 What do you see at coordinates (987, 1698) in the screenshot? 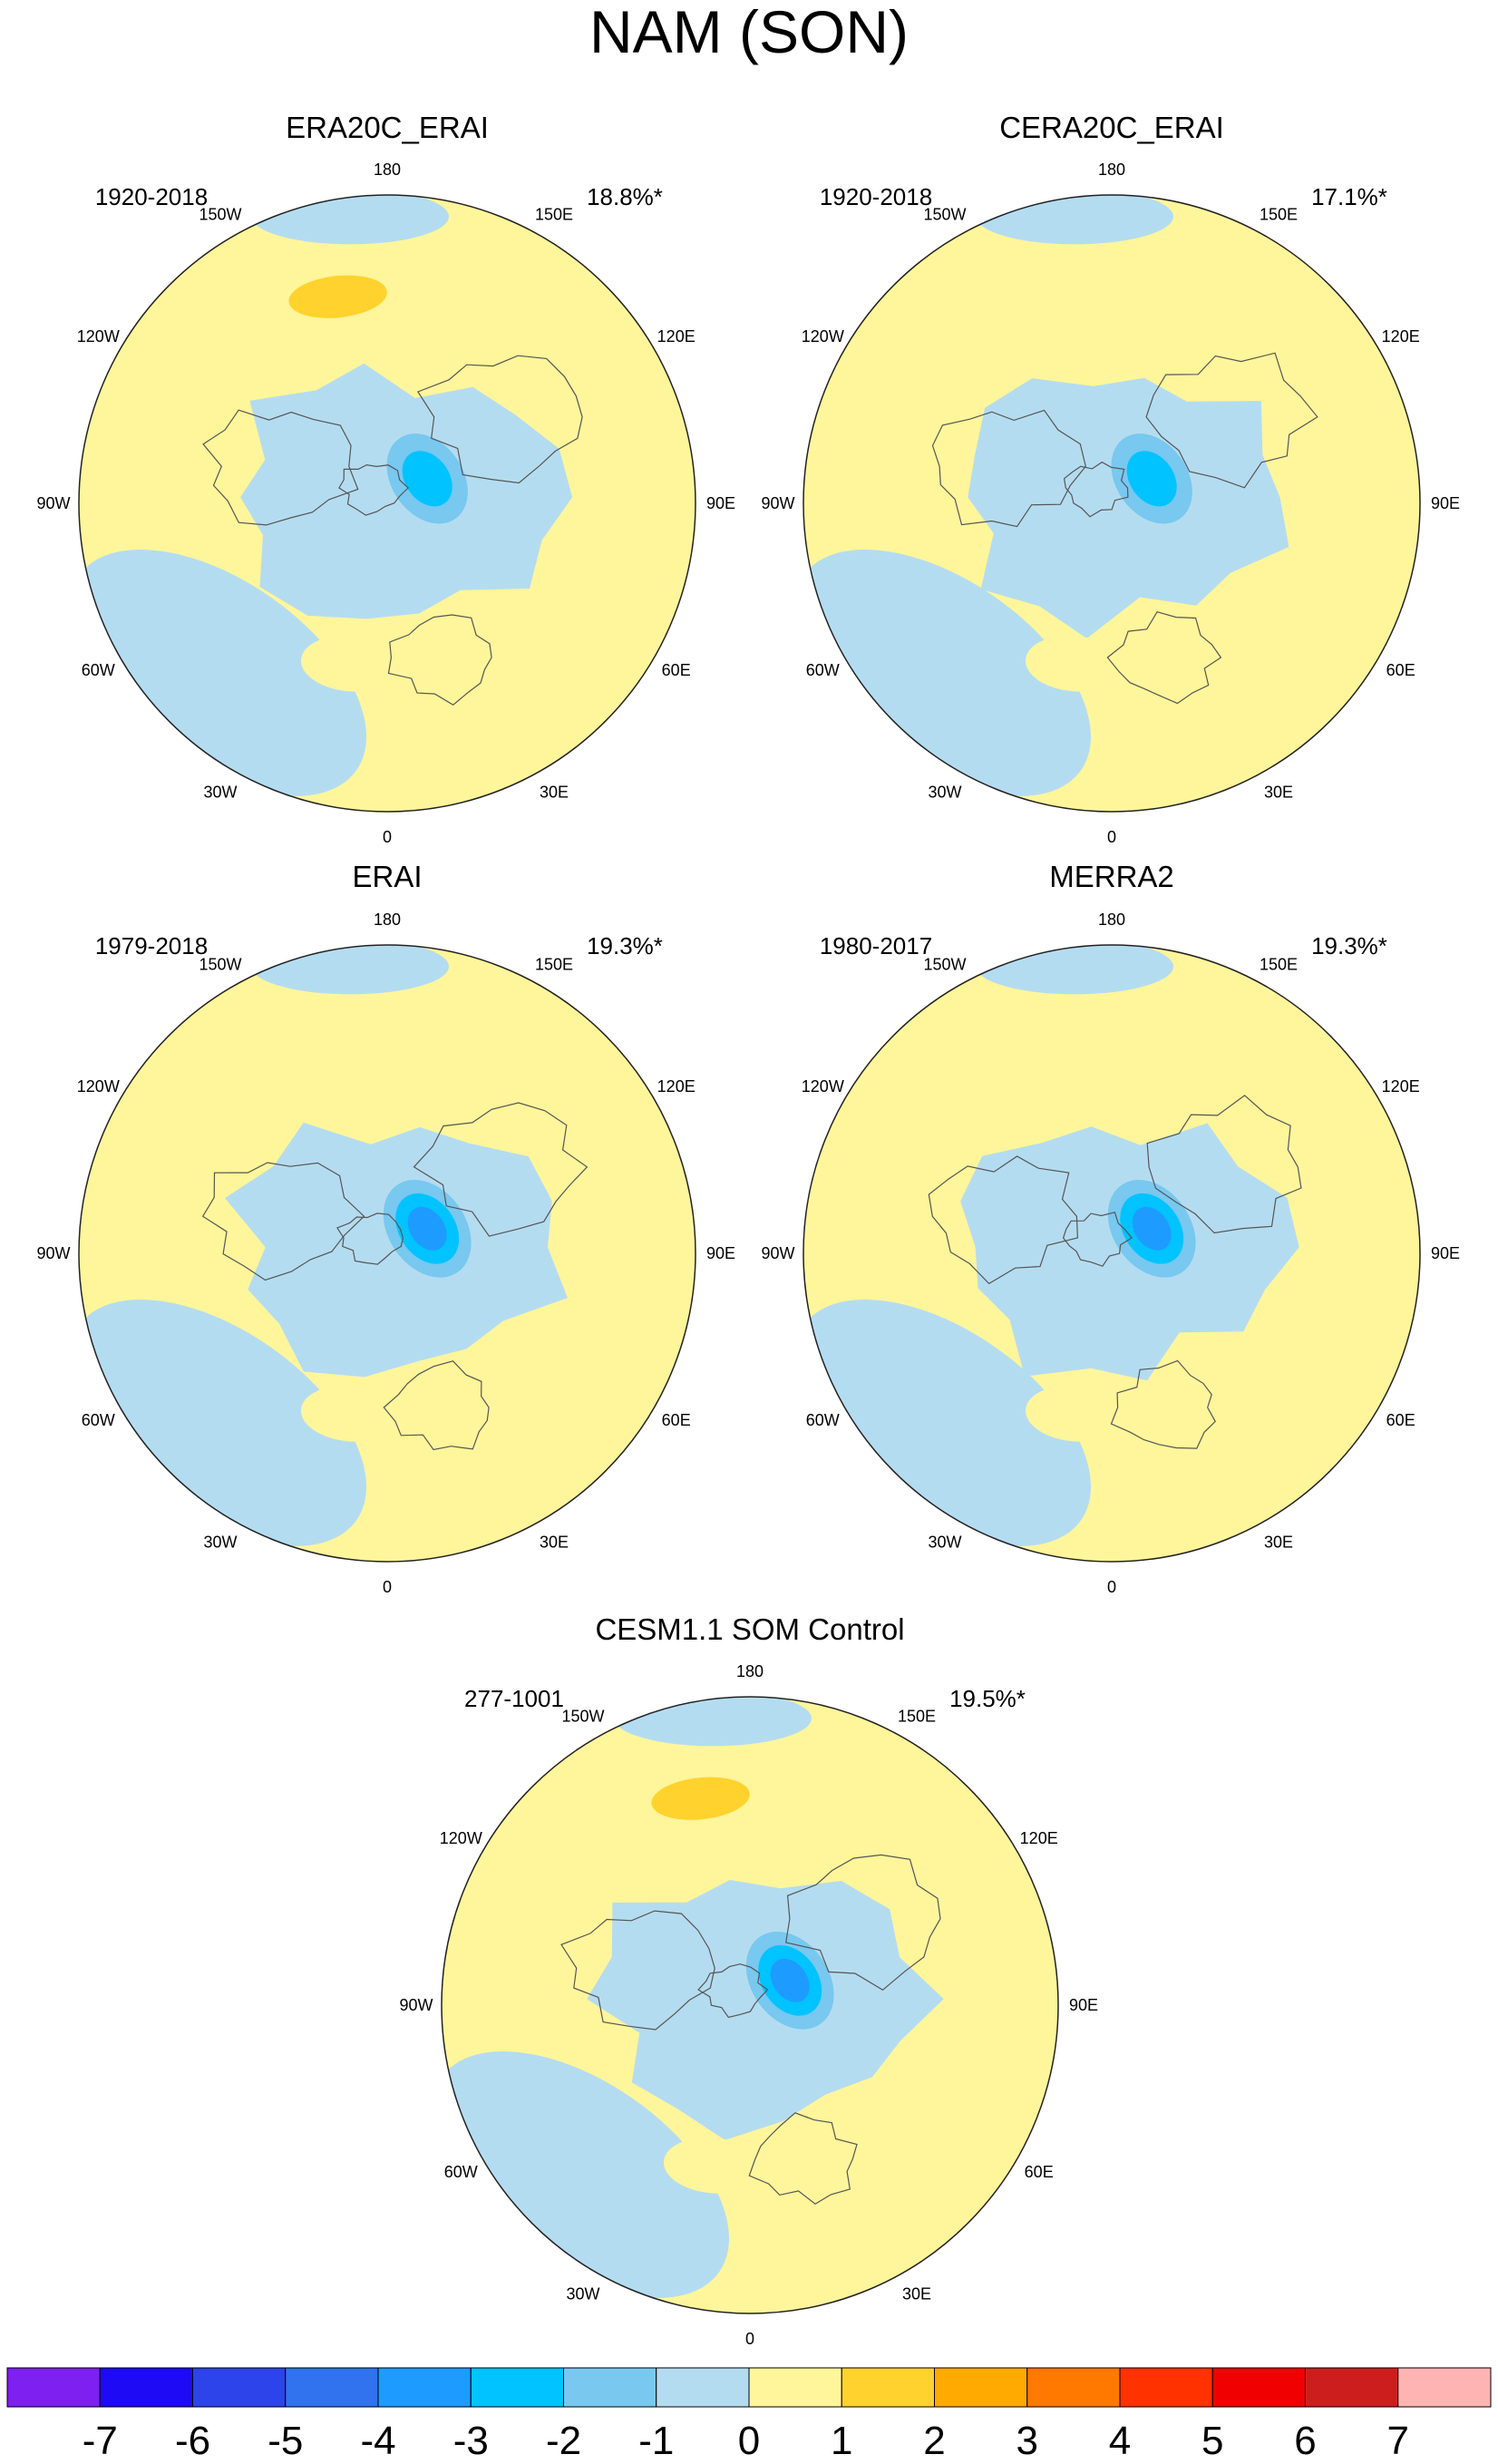
I see `panel-variance: 19.5%*` at bounding box center [987, 1698].